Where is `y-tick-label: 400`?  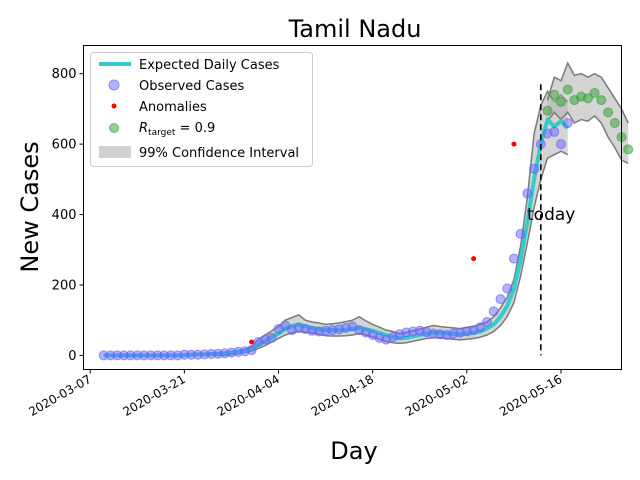
y-tick-label: 400 is located at coordinates (64, 215).